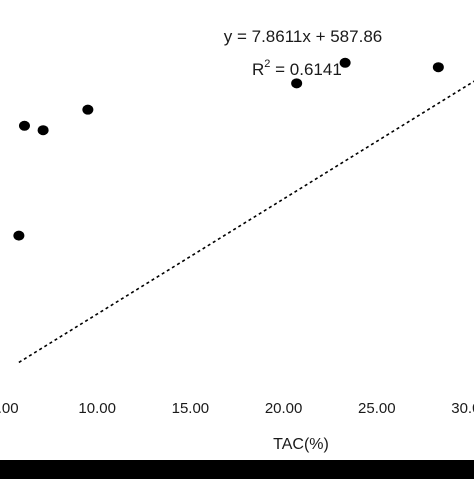 Image resolution: width=474 pixels, height=479 pixels. What do you see at coordinates (462, 408) in the screenshot?
I see `x-tick-label: 30.00` at bounding box center [462, 408].